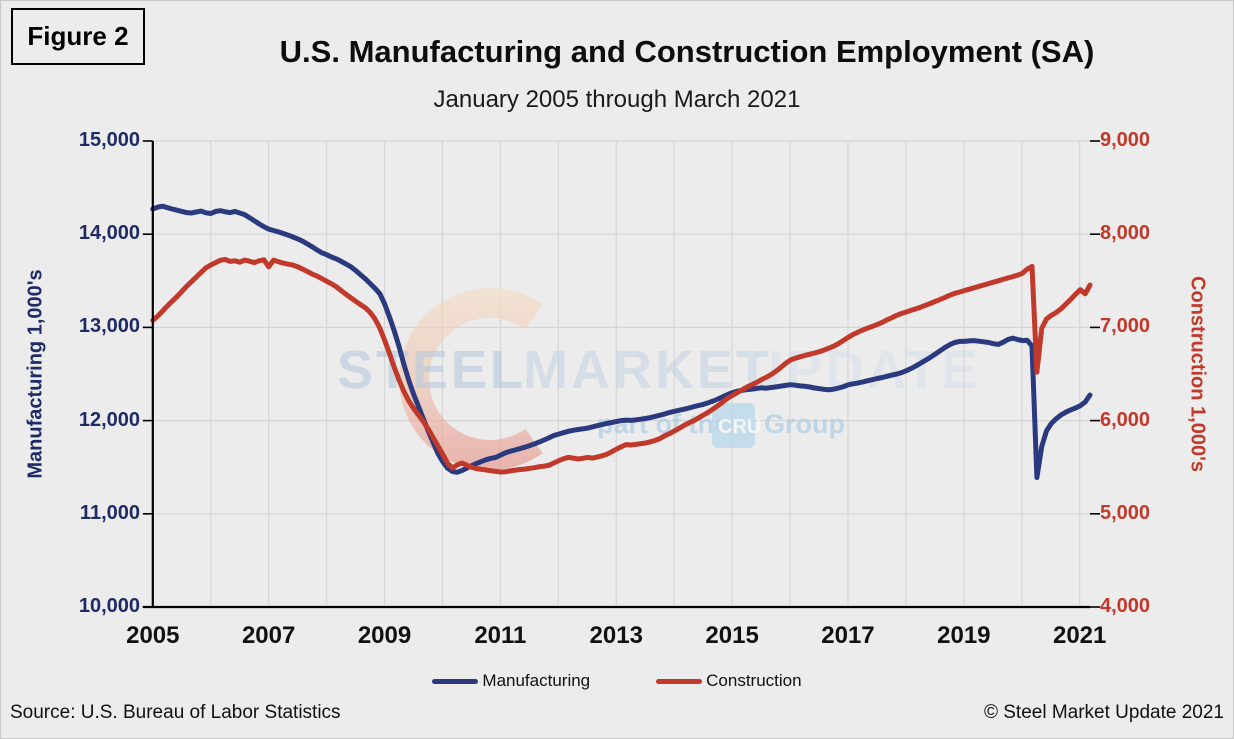  I want to click on cru-badge, so click(733, 425).